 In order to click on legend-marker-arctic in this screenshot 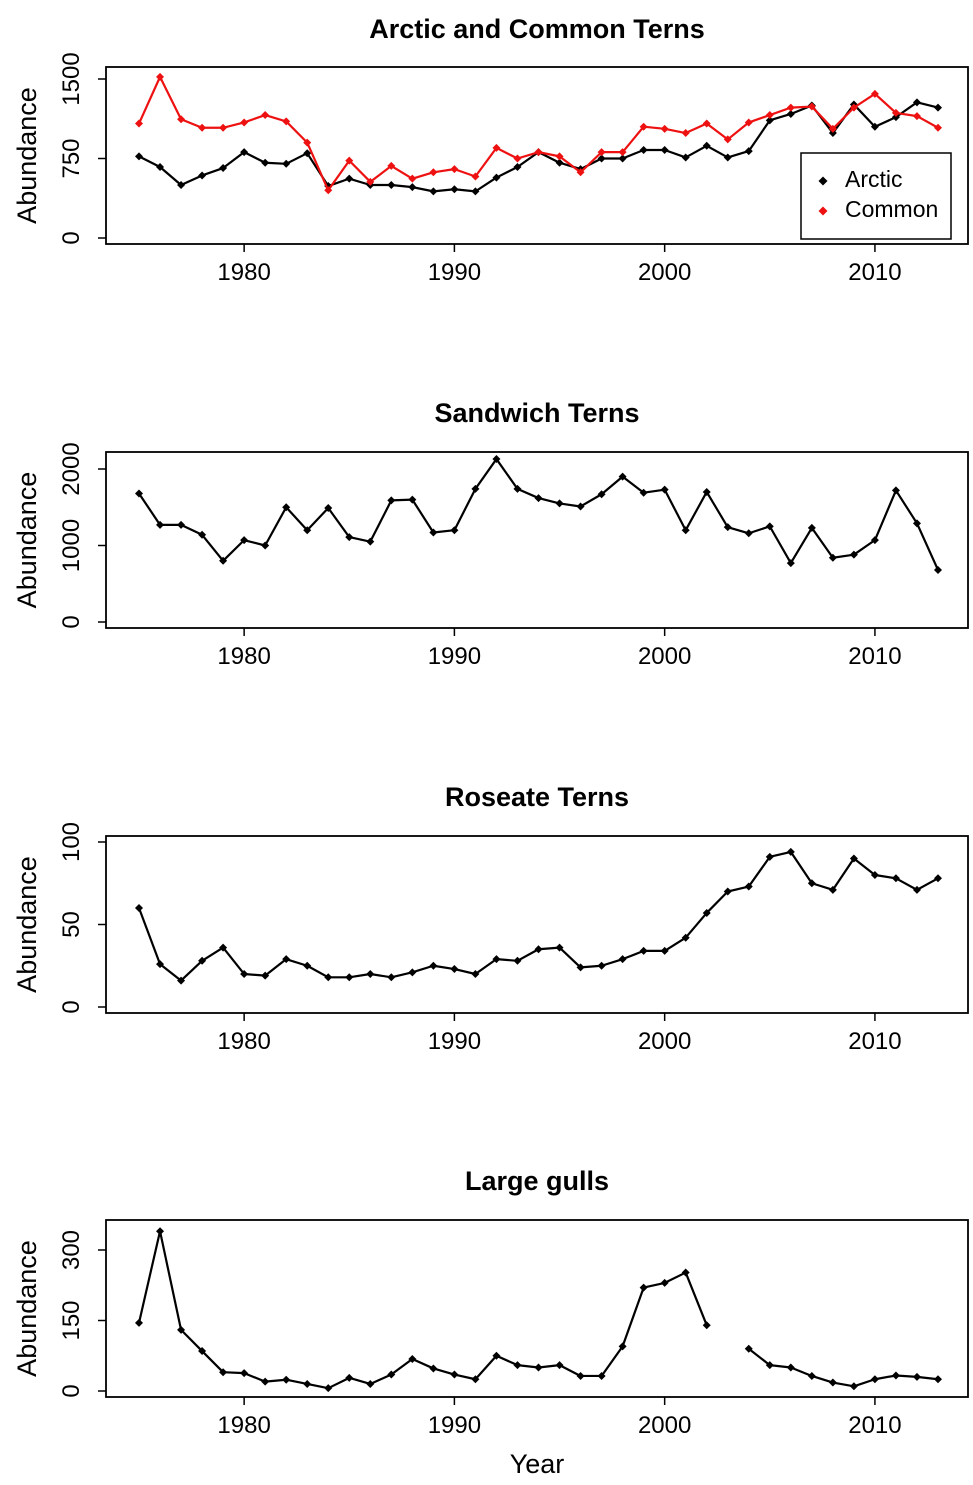, I will do `click(823, 181)`.